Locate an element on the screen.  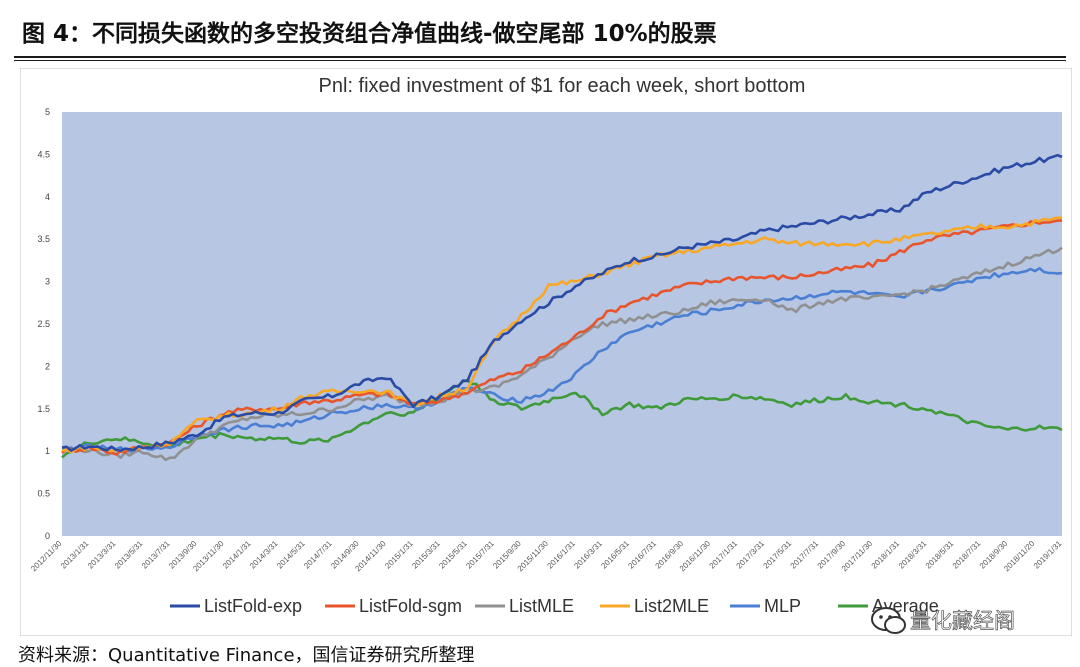
y-tick-label: 1.5 is located at coordinates (43, 409).